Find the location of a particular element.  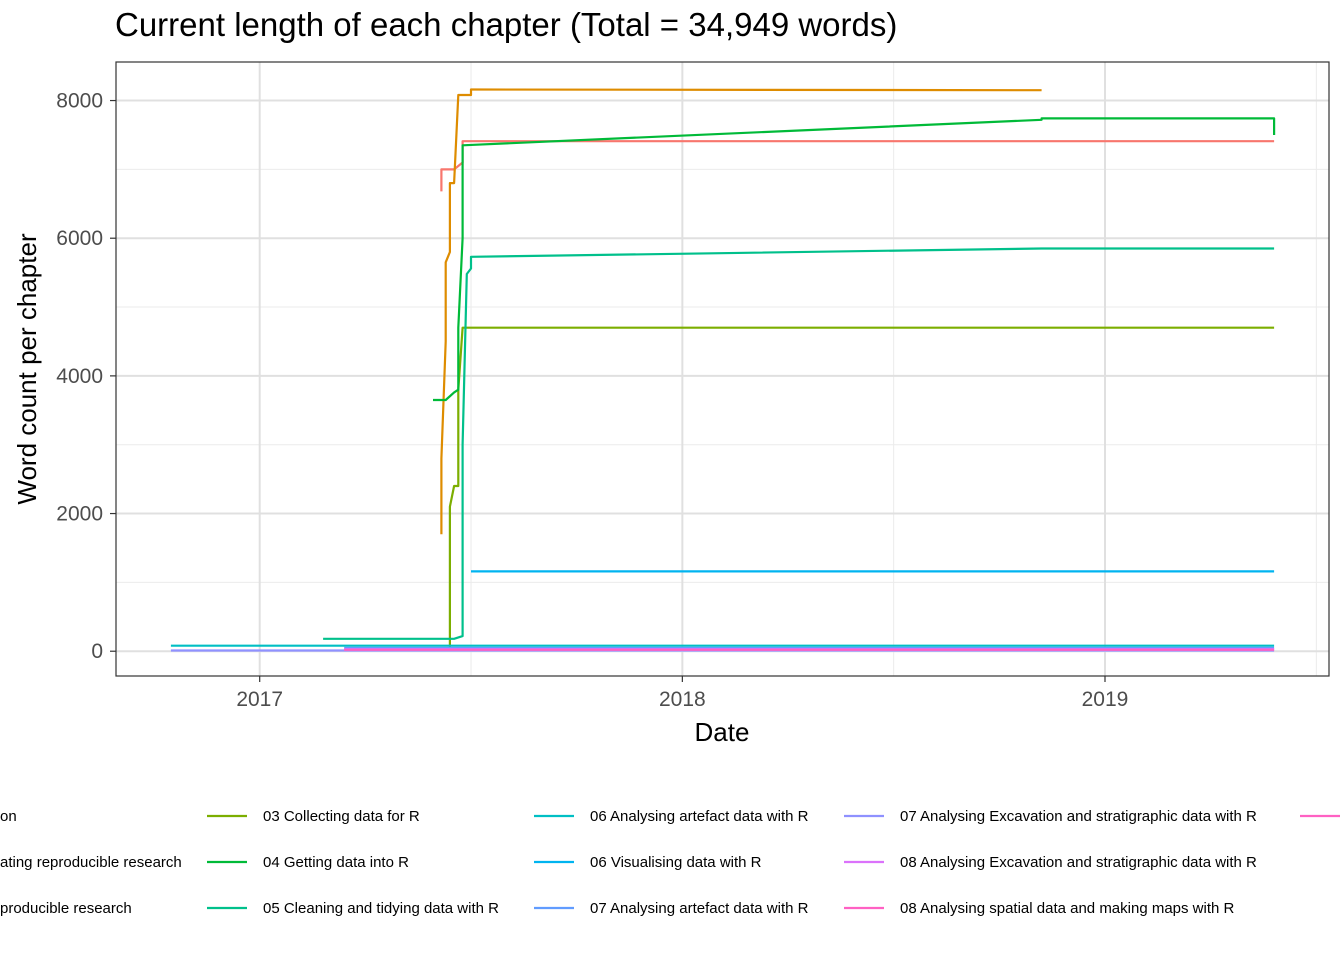

legend-label-1: on is located at coordinates (8, 816).